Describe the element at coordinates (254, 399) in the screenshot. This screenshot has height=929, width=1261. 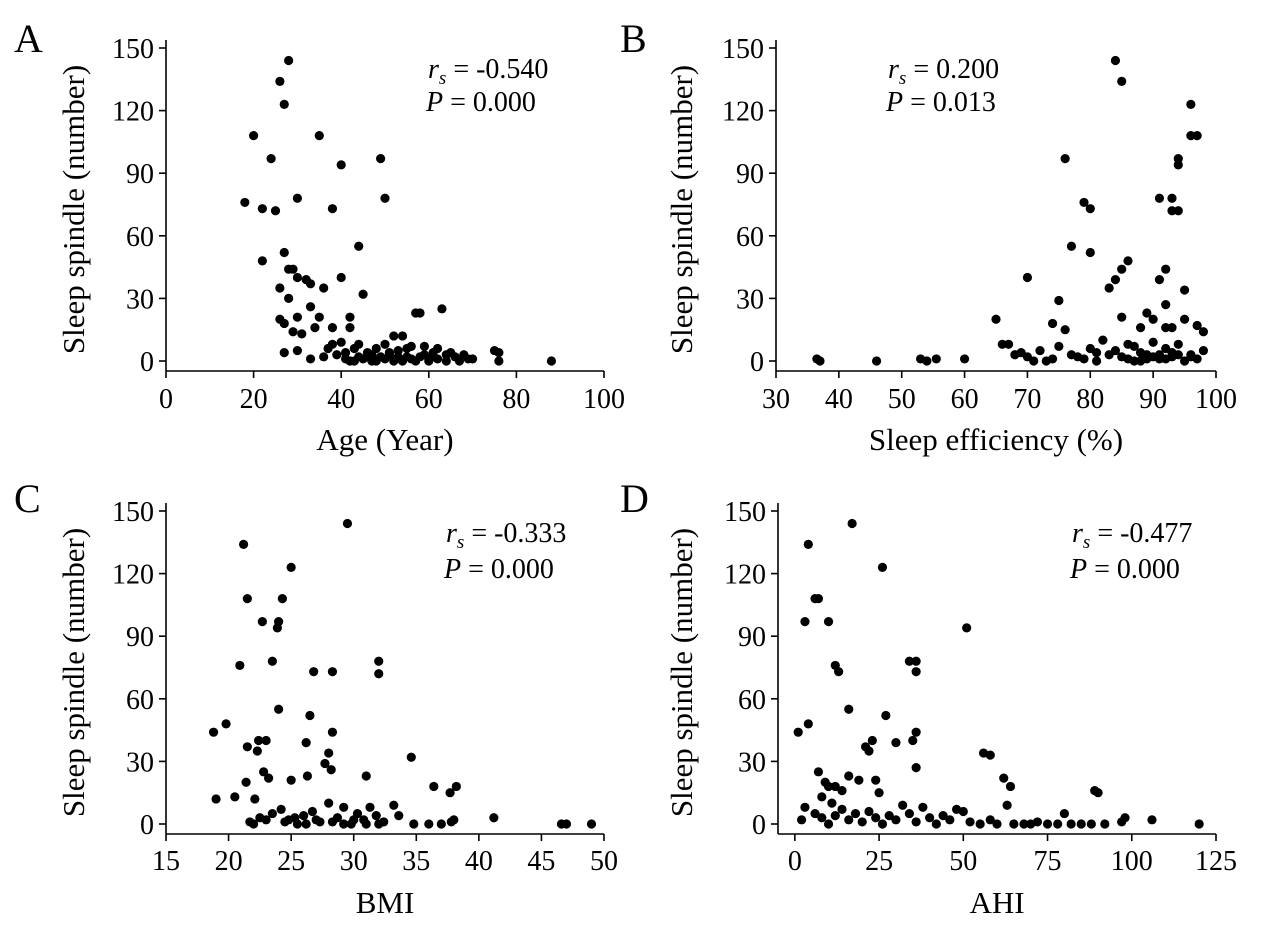
I see `x-tick-label: 20` at that location.